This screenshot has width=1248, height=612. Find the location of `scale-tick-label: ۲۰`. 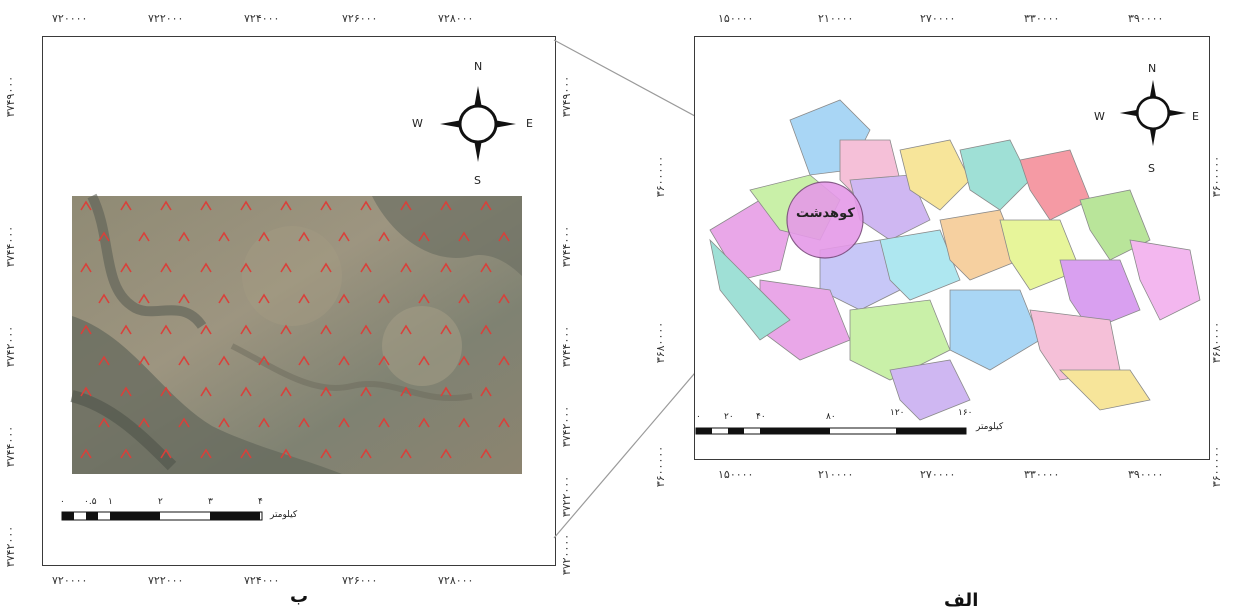

scale-tick-label: ۲۰ is located at coordinates (729, 417).